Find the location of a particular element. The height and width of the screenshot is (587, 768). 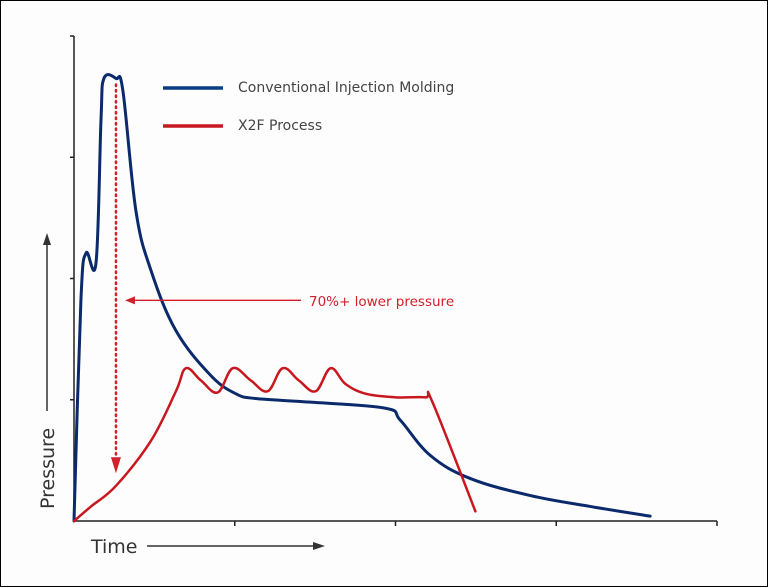

x-axis-title: Time is located at coordinates (114, 547).